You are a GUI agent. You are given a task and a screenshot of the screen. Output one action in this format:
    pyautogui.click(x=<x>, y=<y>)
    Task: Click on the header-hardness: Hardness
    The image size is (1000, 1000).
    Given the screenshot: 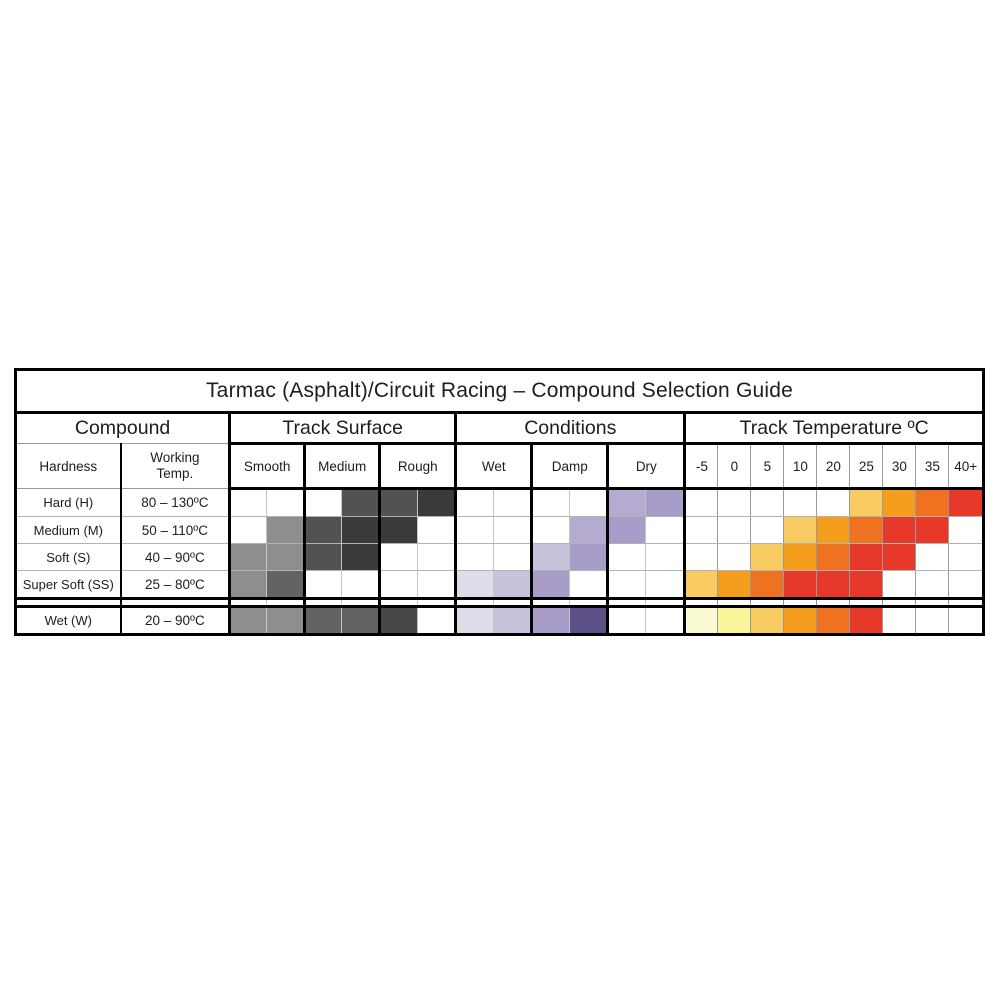 What is the action you would take?
    pyautogui.click(x=68, y=466)
    